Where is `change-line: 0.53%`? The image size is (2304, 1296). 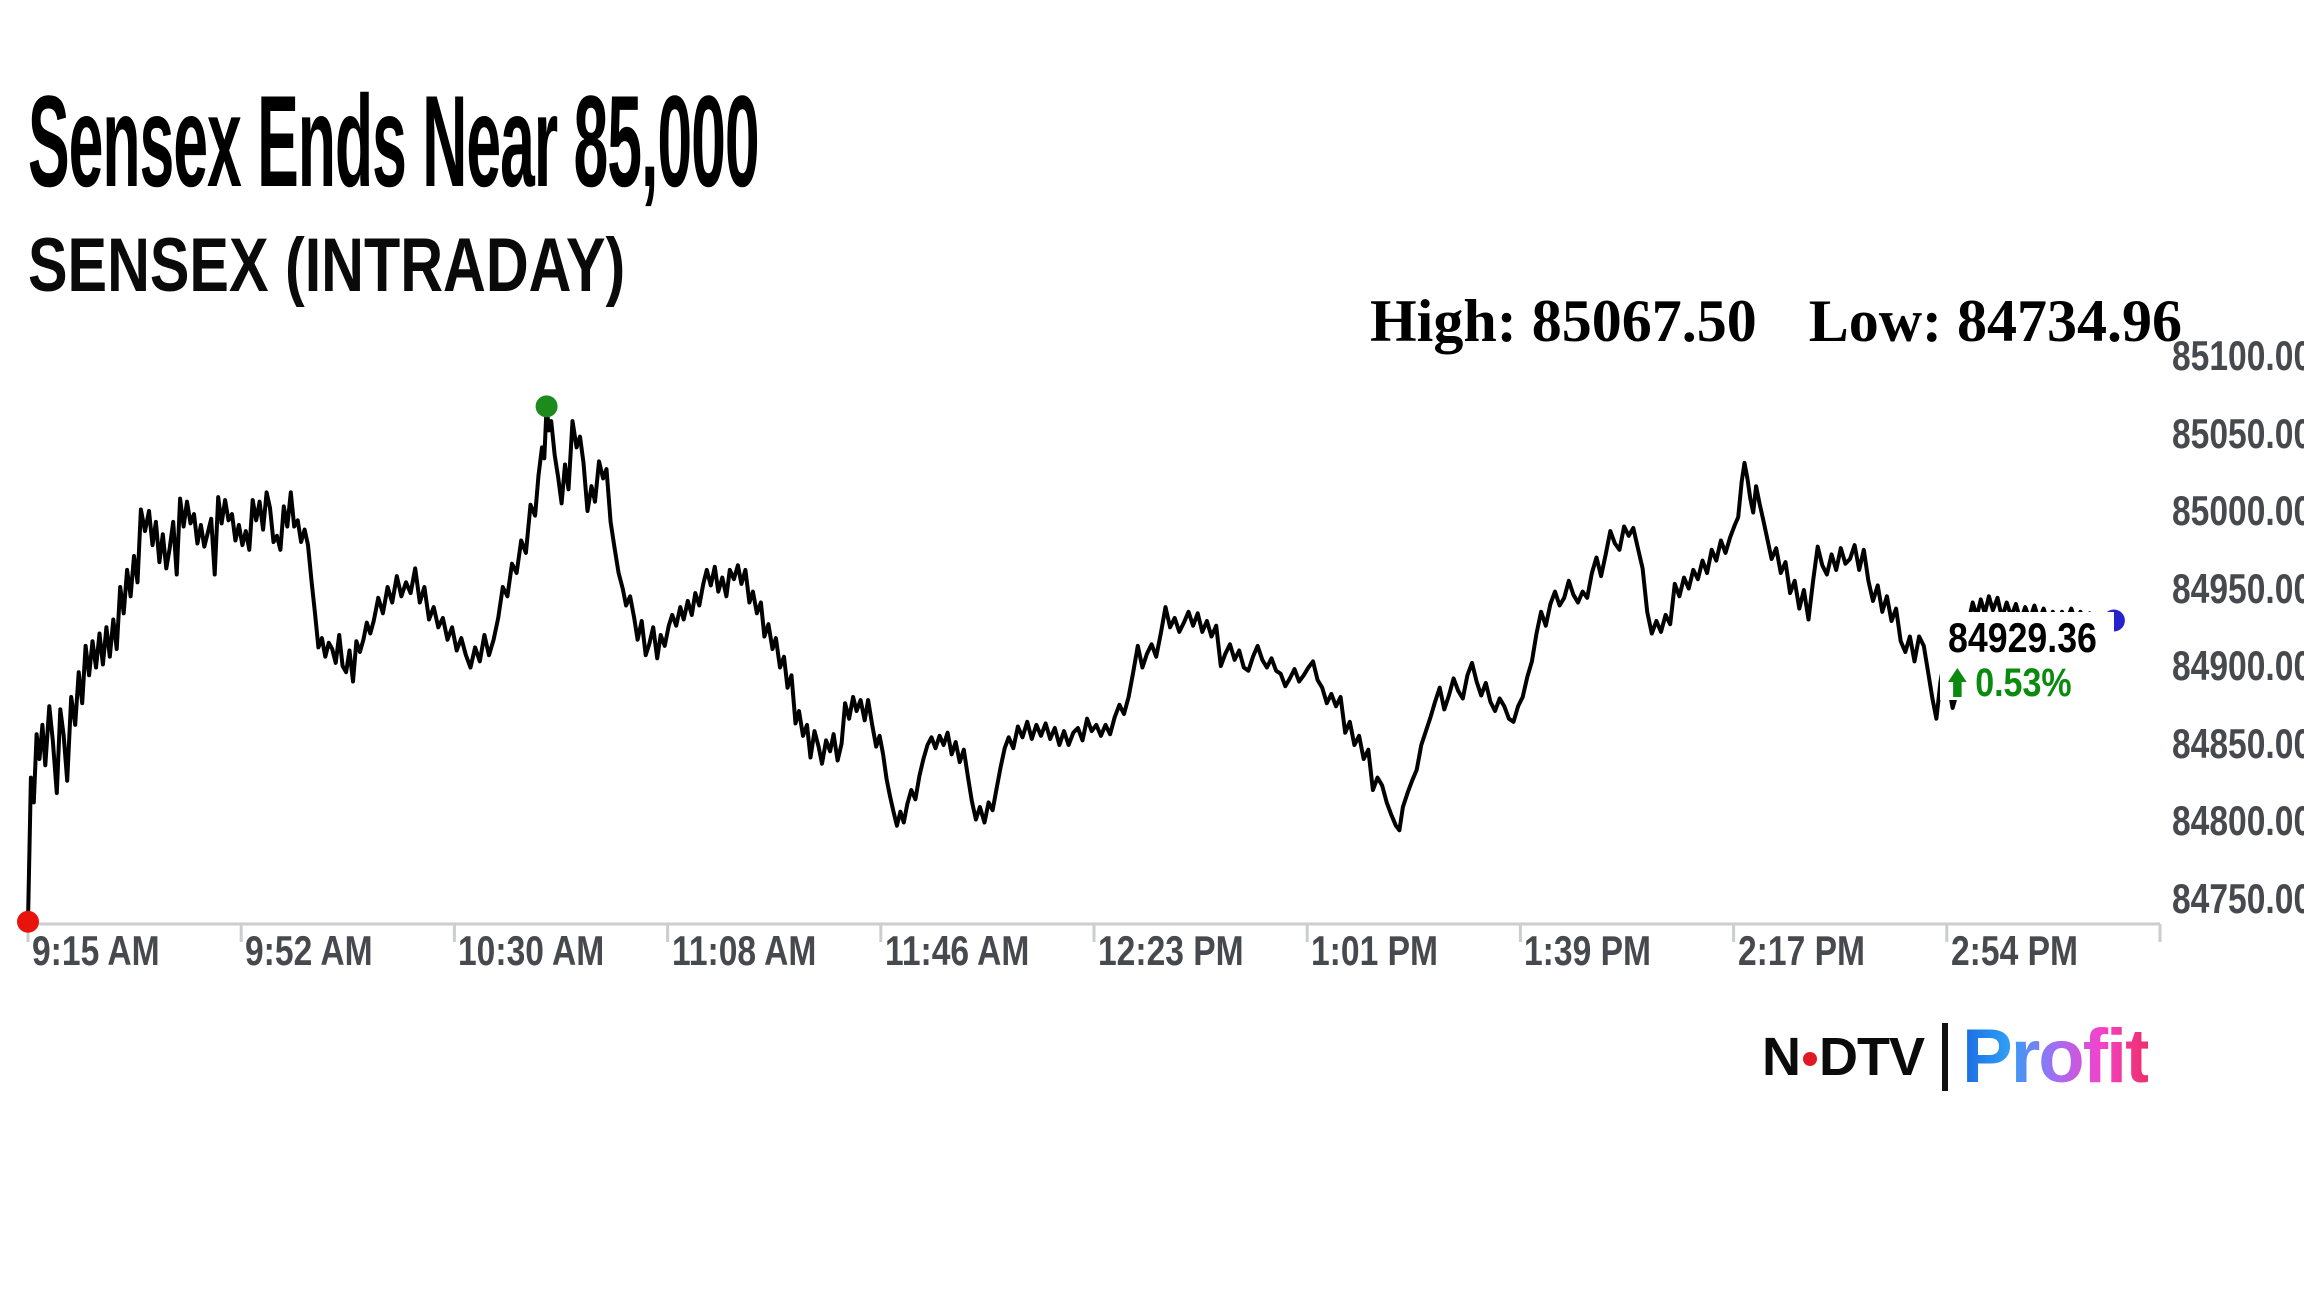 change-line: 0.53% is located at coordinates (2017, 683).